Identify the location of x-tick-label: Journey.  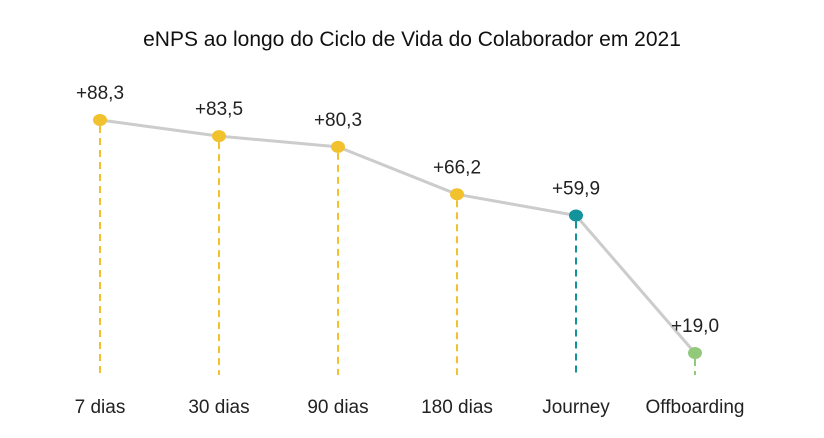
(576, 407).